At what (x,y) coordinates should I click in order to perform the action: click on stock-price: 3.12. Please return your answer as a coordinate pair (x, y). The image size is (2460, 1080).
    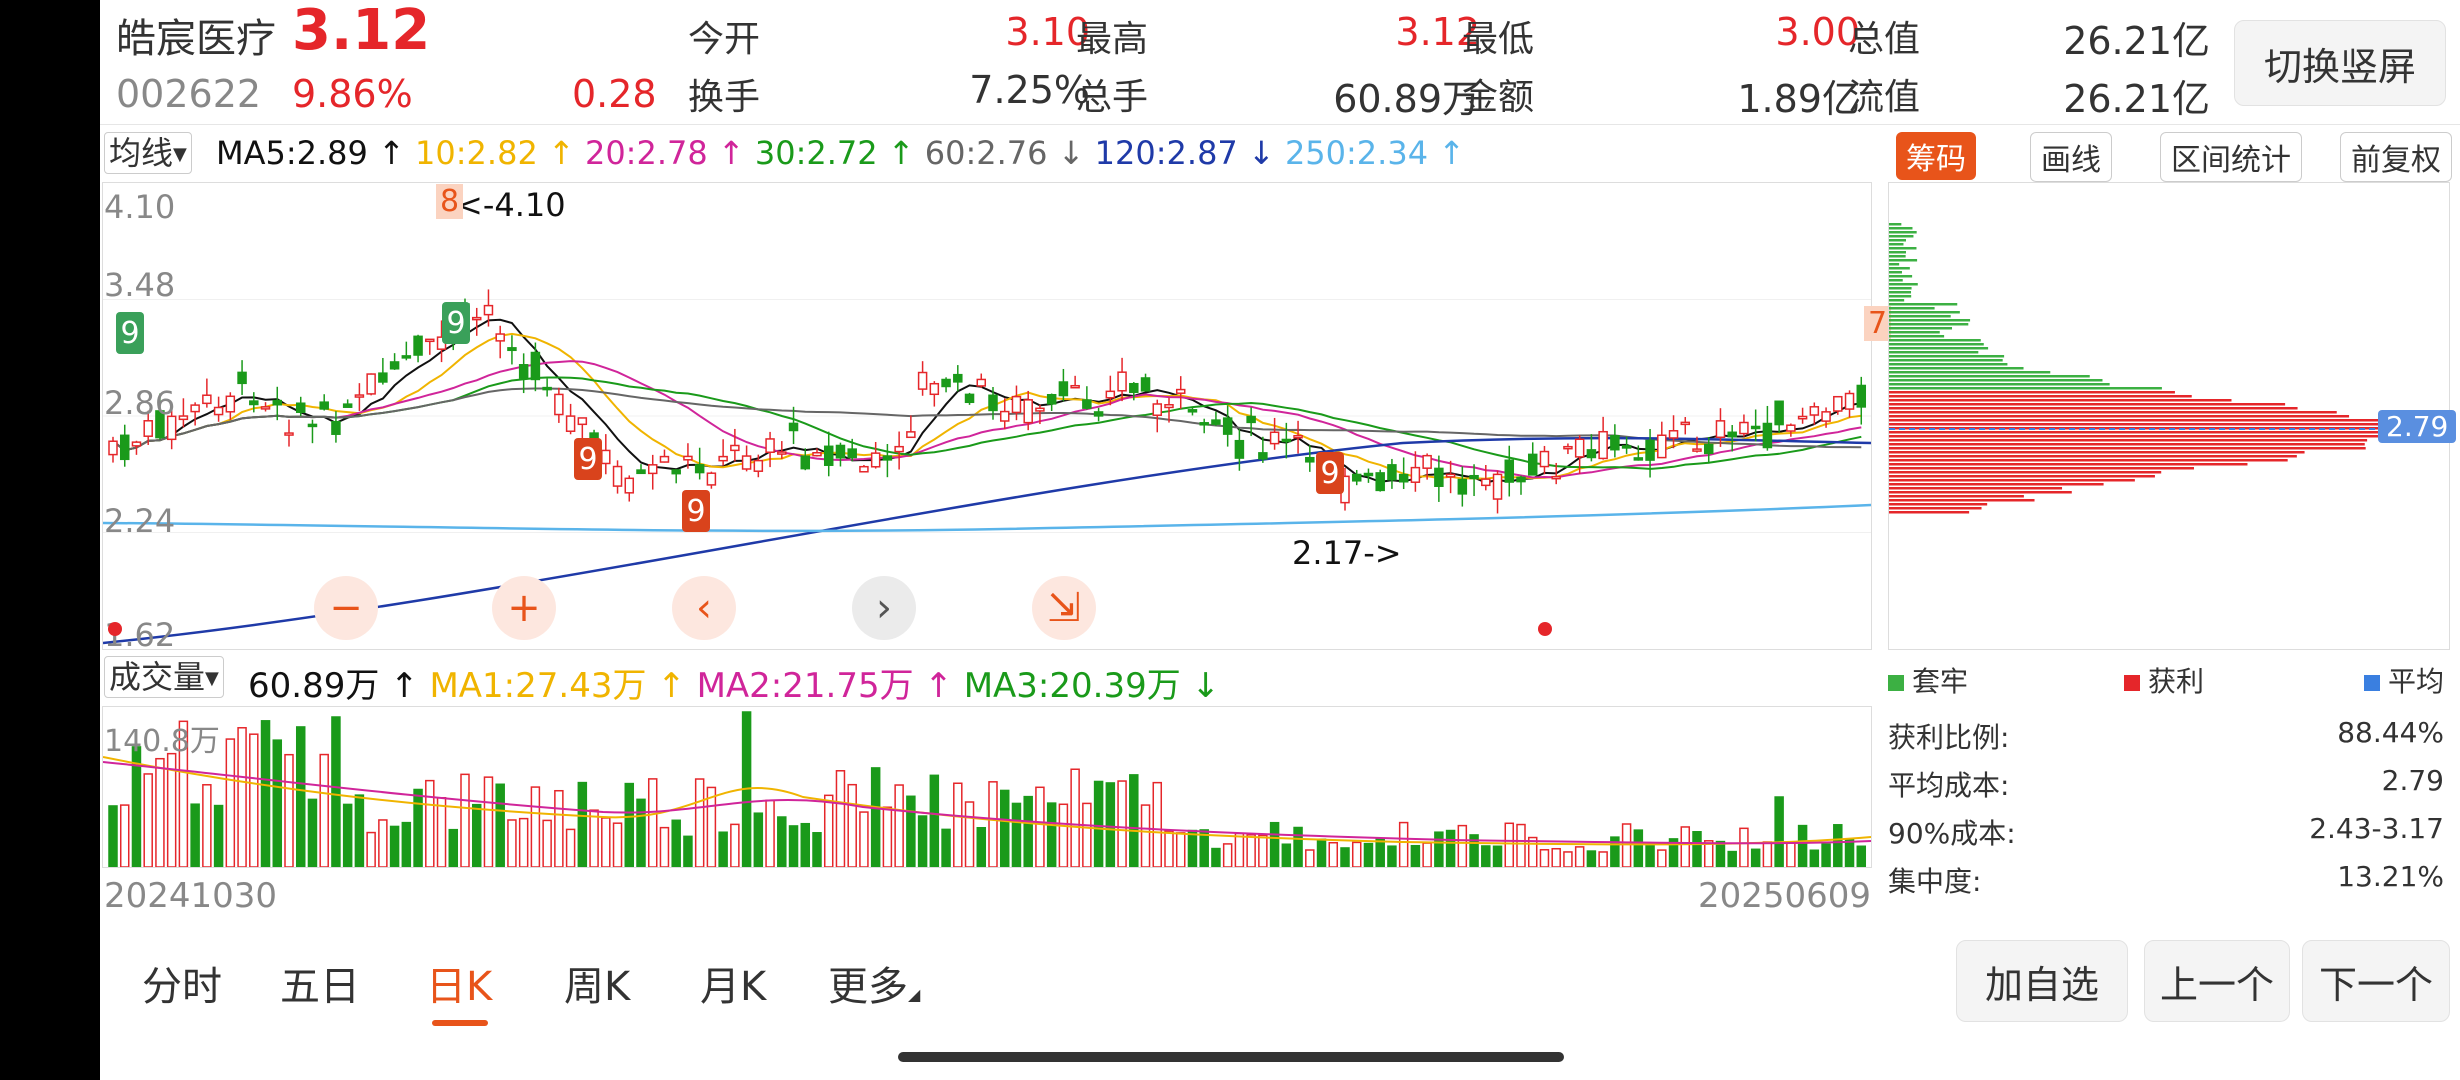
    Looking at the image, I should click on (361, 31).